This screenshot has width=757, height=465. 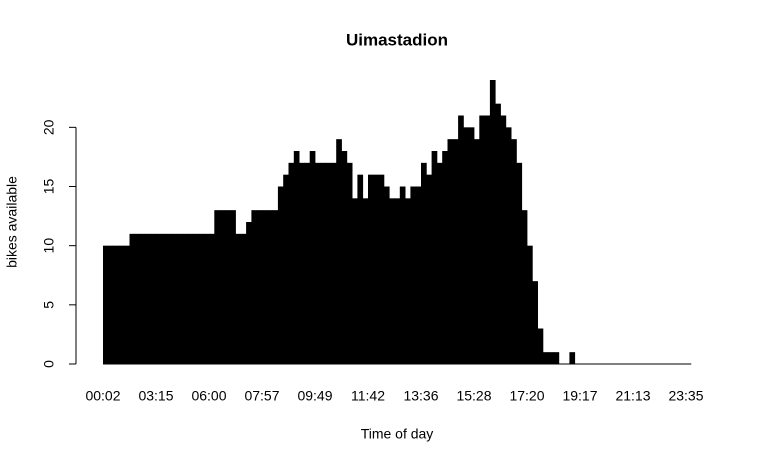 I want to click on x-tick-label: 15:28, so click(x=473, y=396).